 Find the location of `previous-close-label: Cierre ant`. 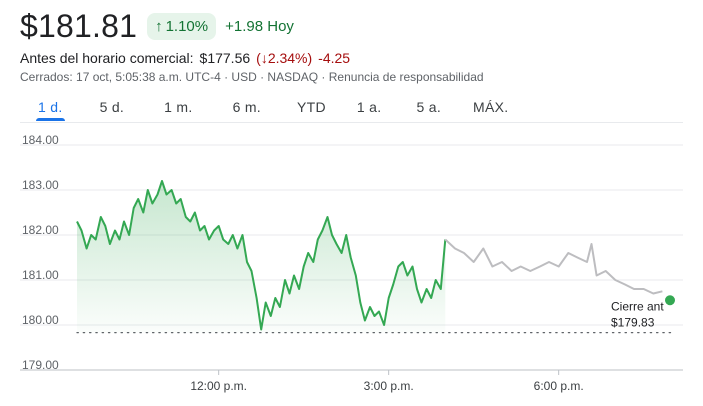

previous-close-label: Cierre ant is located at coordinates (637, 307).